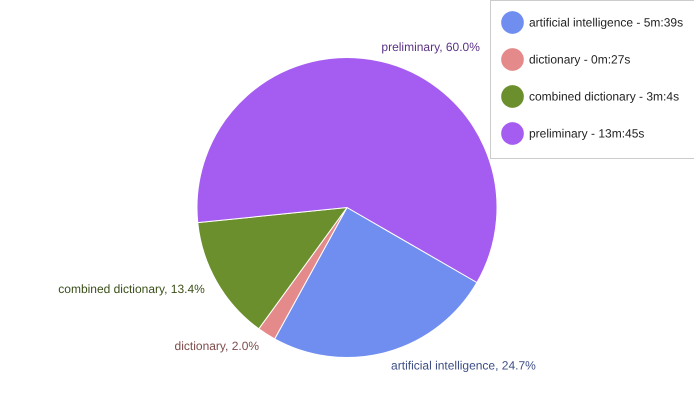 This screenshot has width=694, height=415. Describe the element at coordinates (579, 59) in the screenshot. I see `legend-label: dictionary - 0m:27s` at that location.